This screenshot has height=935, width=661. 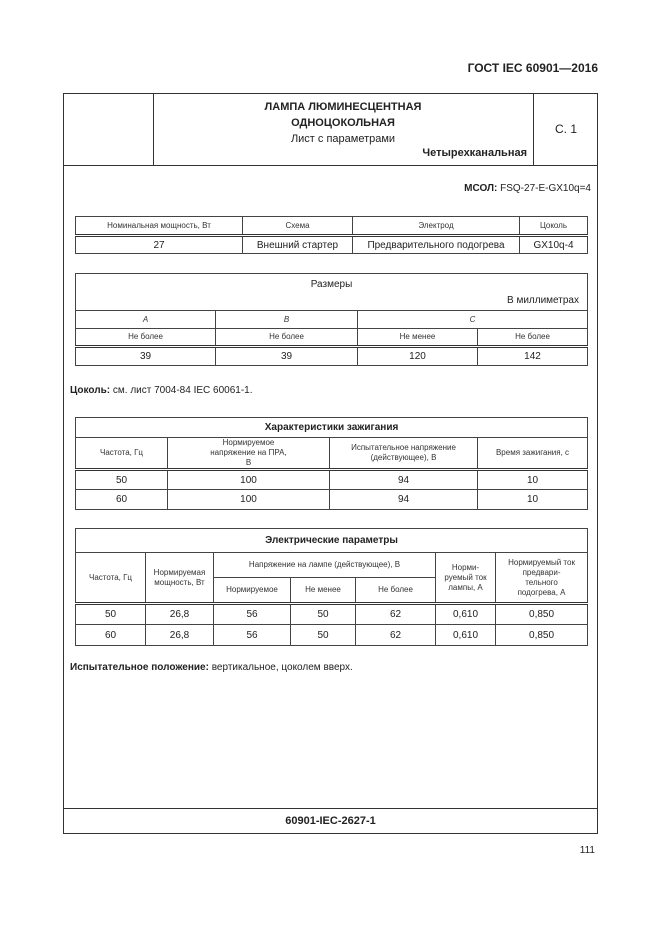 I want to click on cell: 142, so click(x=532, y=356).